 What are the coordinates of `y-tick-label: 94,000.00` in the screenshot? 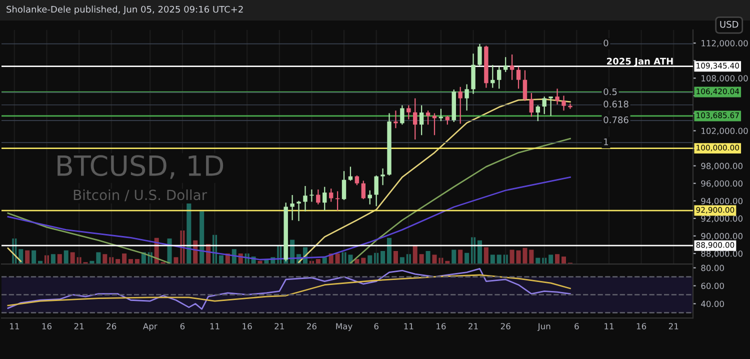 It's located at (721, 202).